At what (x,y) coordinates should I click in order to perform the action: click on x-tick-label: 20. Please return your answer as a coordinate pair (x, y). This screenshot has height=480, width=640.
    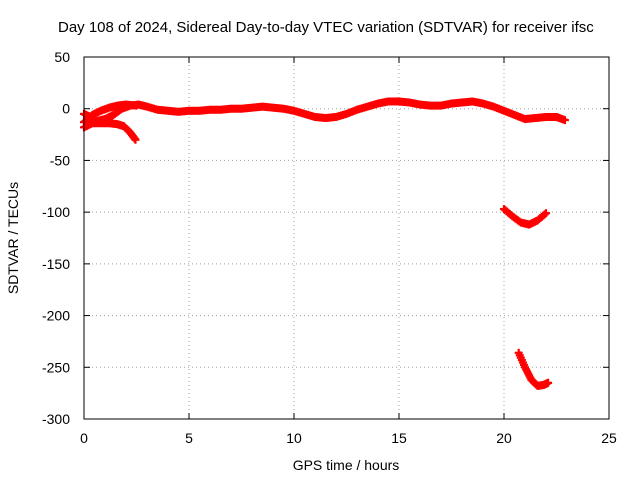
    Looking at the image, I should click on (504, 438).